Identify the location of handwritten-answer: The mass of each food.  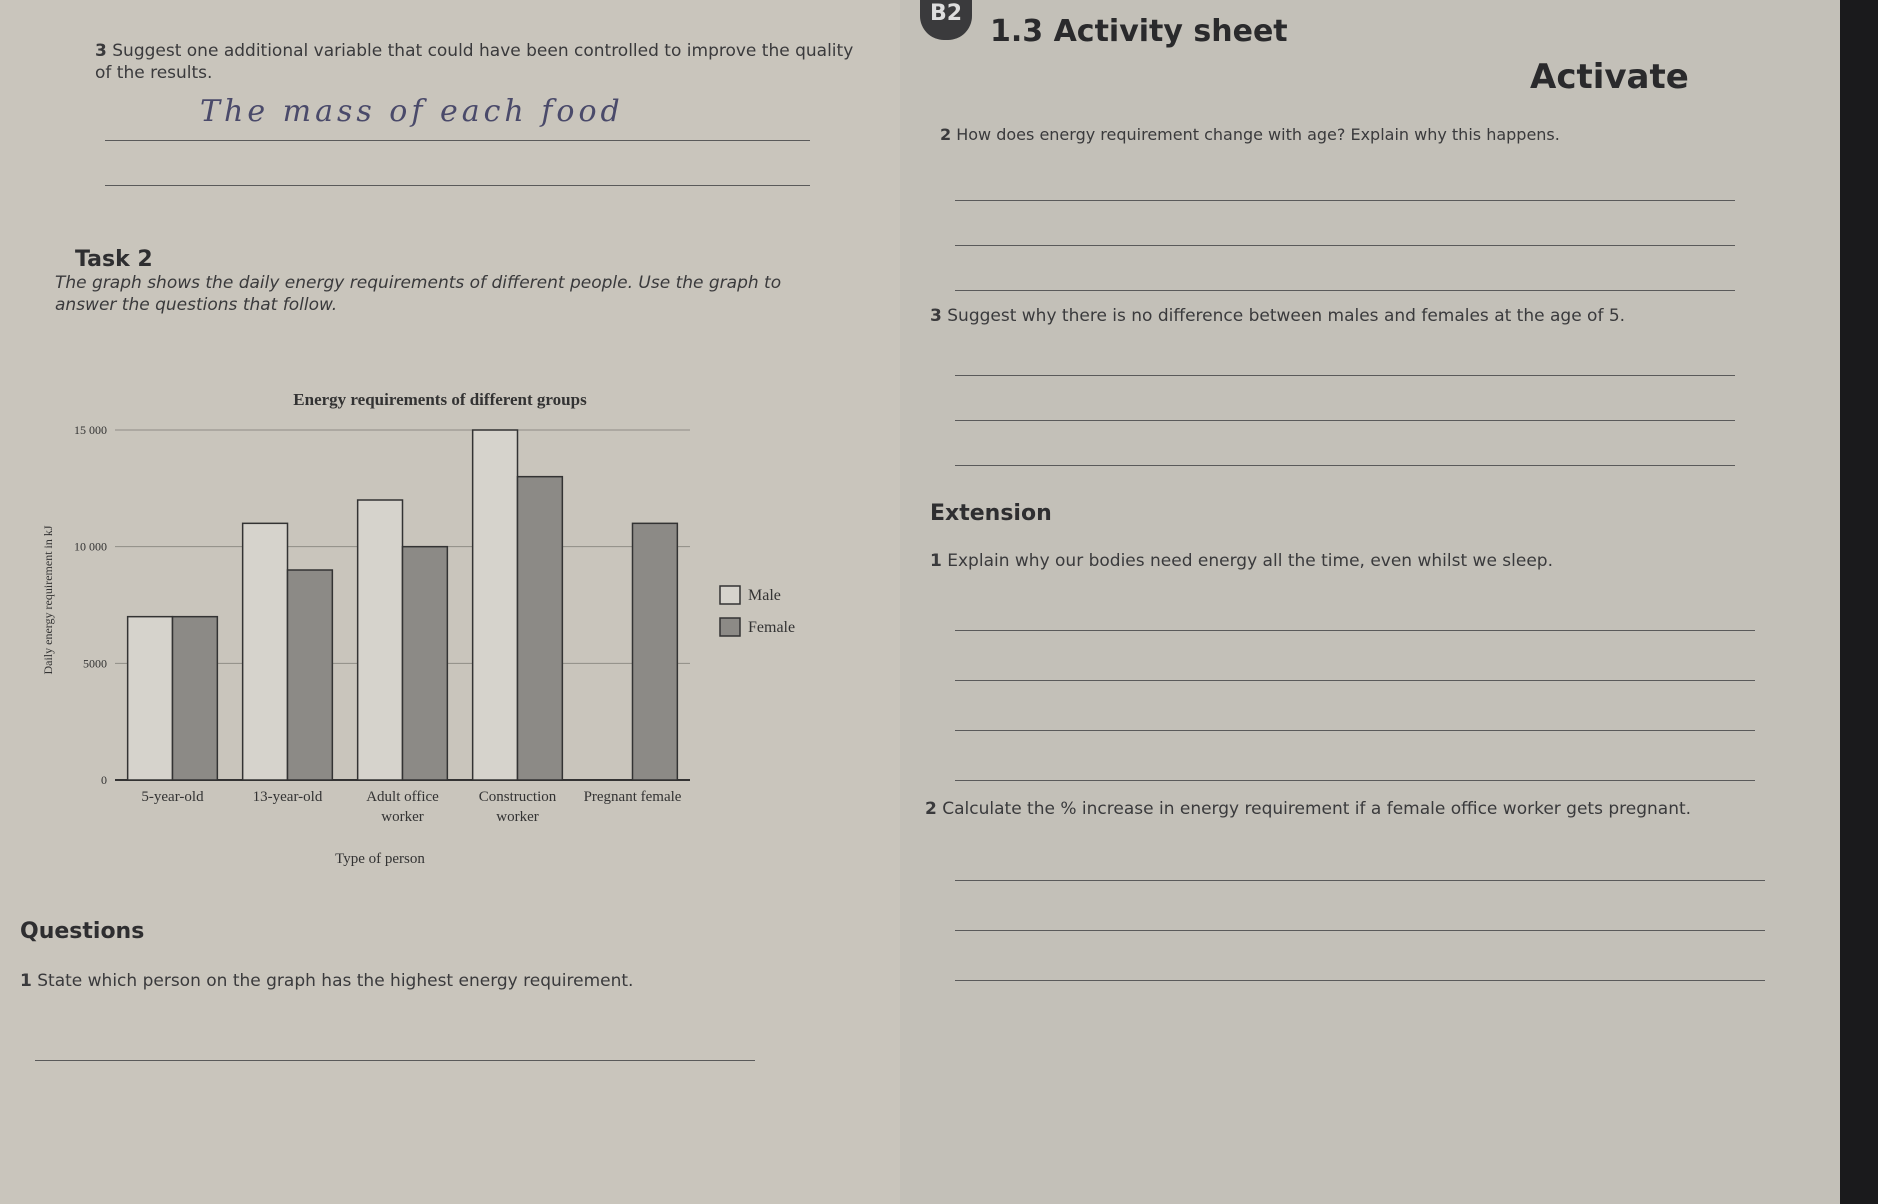
(412, 111).